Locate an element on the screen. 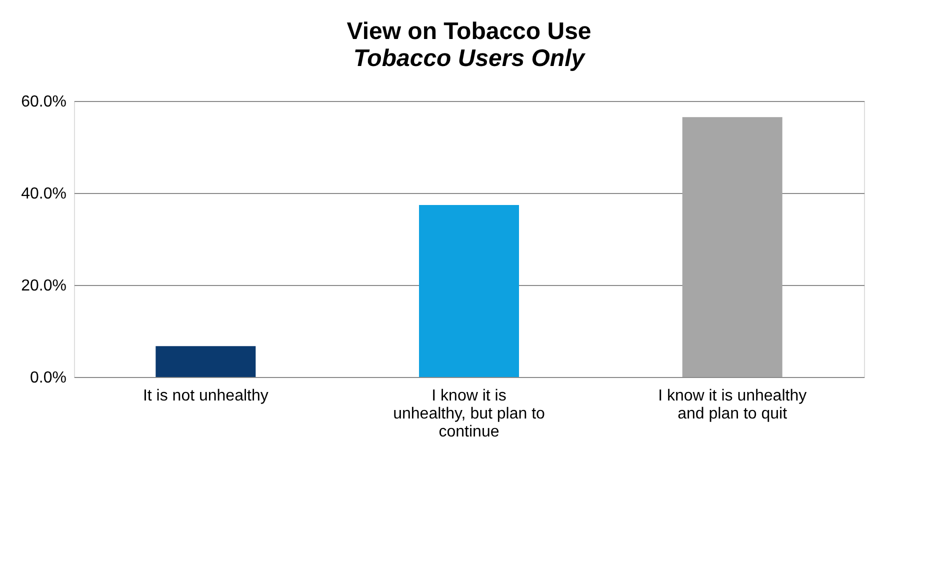 This screenshot has width=935, height=563. x-tick-label: I know it is unhealthy, but plan to continue is located at coordinates (469, 414).